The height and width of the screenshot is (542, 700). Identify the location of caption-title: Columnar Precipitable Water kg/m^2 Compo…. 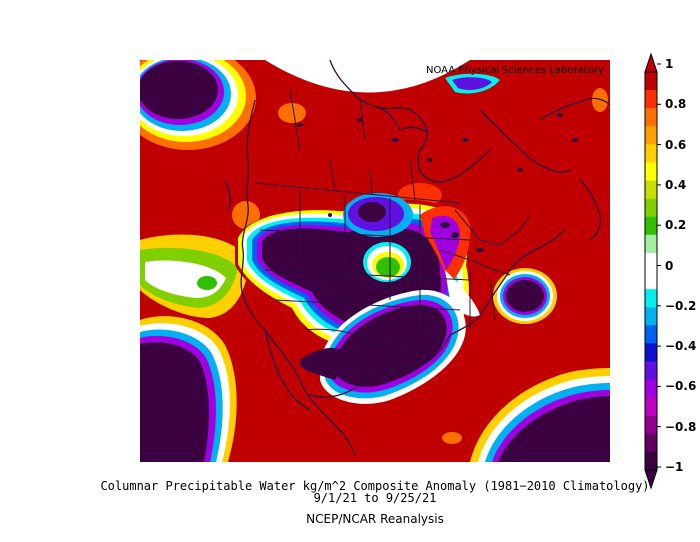
(375, 486).